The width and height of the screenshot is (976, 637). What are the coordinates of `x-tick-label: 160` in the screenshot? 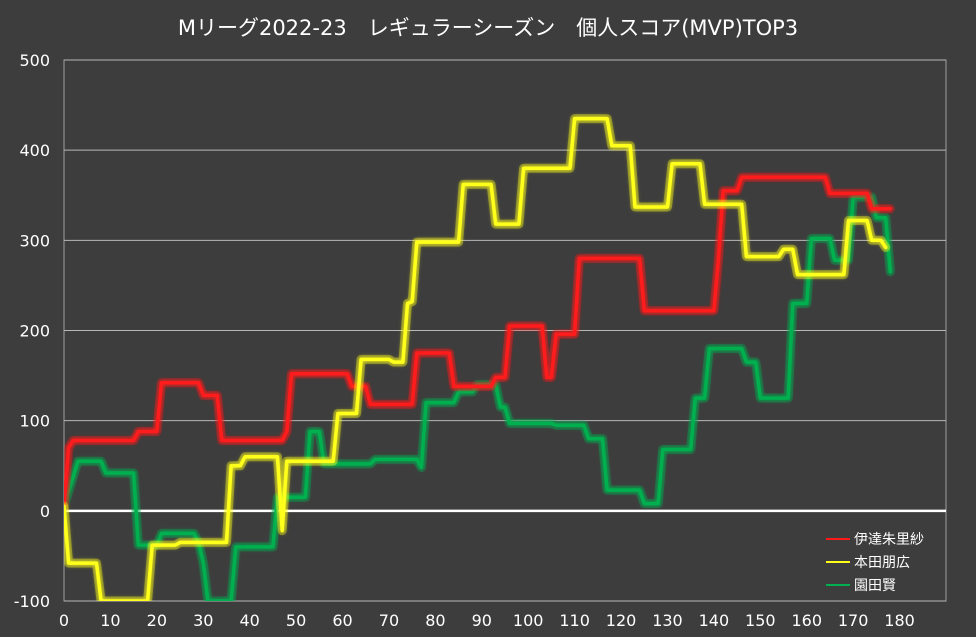 It's located at (806, 620).